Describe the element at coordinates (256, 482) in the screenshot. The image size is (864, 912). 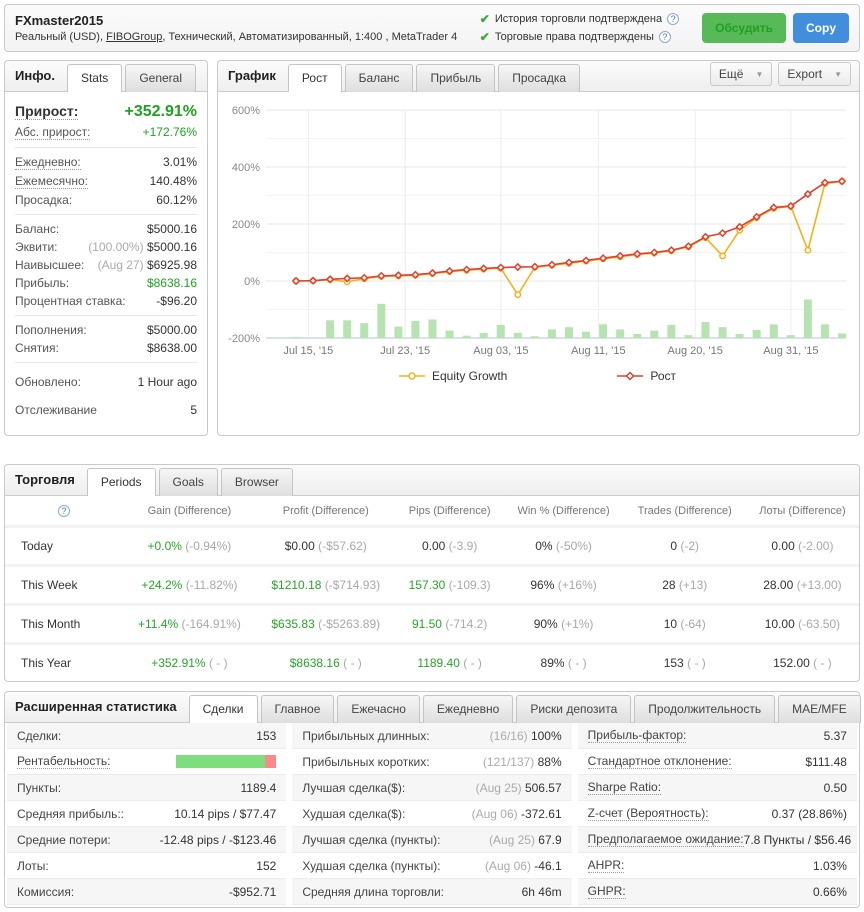
I see `tab-browser: Browser` at that location.